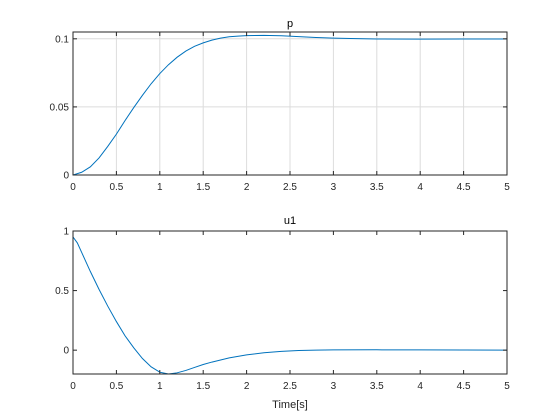  I want to click on p-ytick-label-2: 0.1, so click(62, 39).